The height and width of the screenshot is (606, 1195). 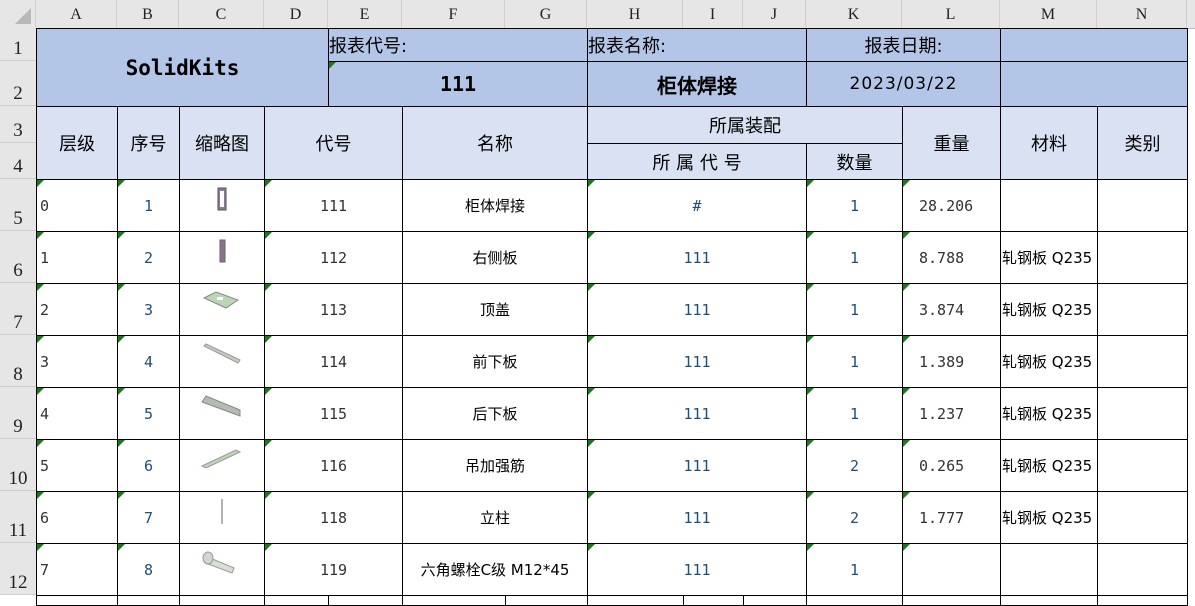 What do you see at coordinates (713, 14) in the screenshot?
I see `column-header-I: I` at bounding box center [713, 14].